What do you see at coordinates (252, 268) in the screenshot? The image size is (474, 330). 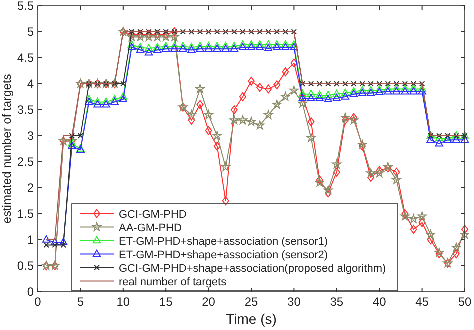 I see `legend-label: GCI-GM-PHD+shape+association(proposed algorithm)` at bounding box center [252, 268].